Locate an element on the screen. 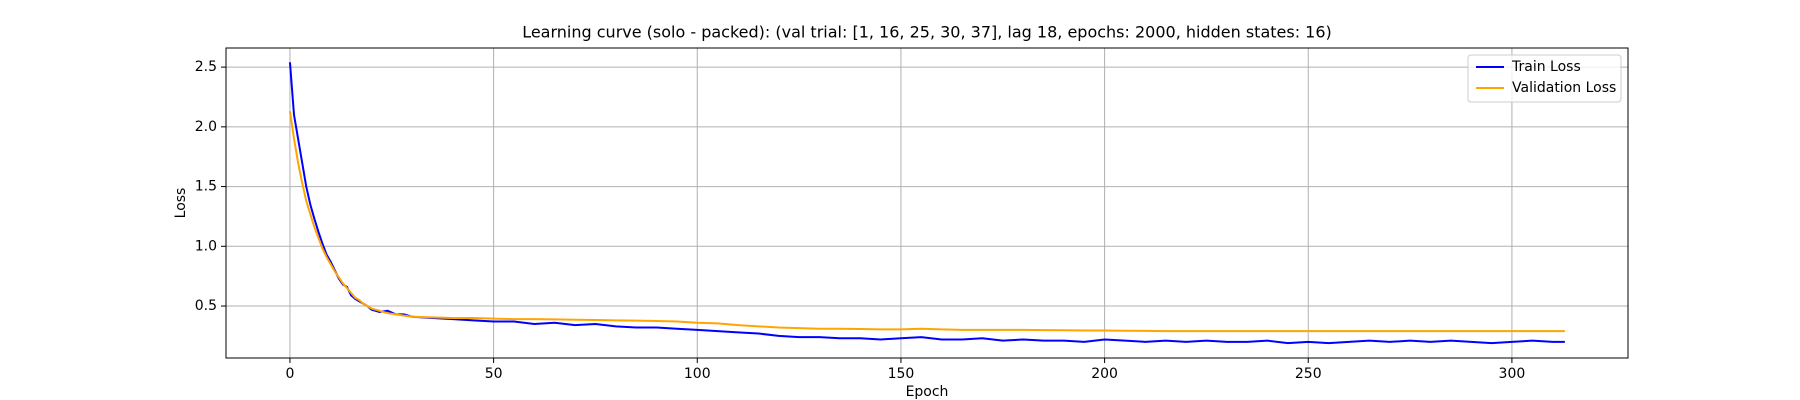 The width and height of the screenshot is (1800, 400). y-axis-label: Loss is located at coordinates (181, 203).